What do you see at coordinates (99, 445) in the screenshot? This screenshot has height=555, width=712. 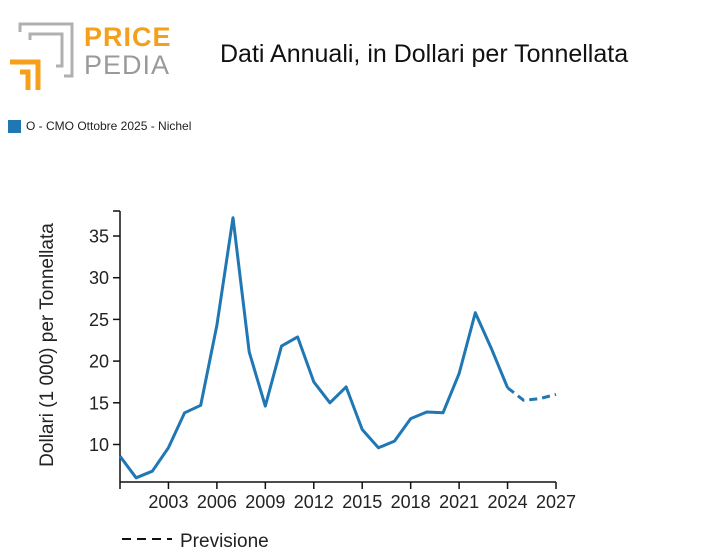 I see `y-tick-label: 10` at bounding box center [99, 445].